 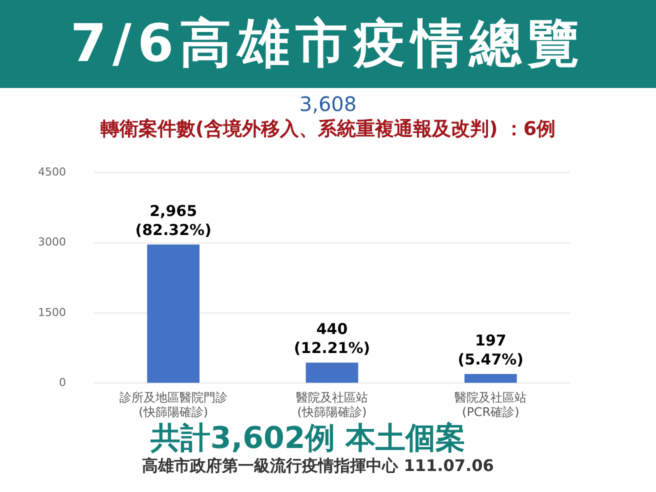 I want to click on y-tick-label: 1500, so click(x=52, y=312).